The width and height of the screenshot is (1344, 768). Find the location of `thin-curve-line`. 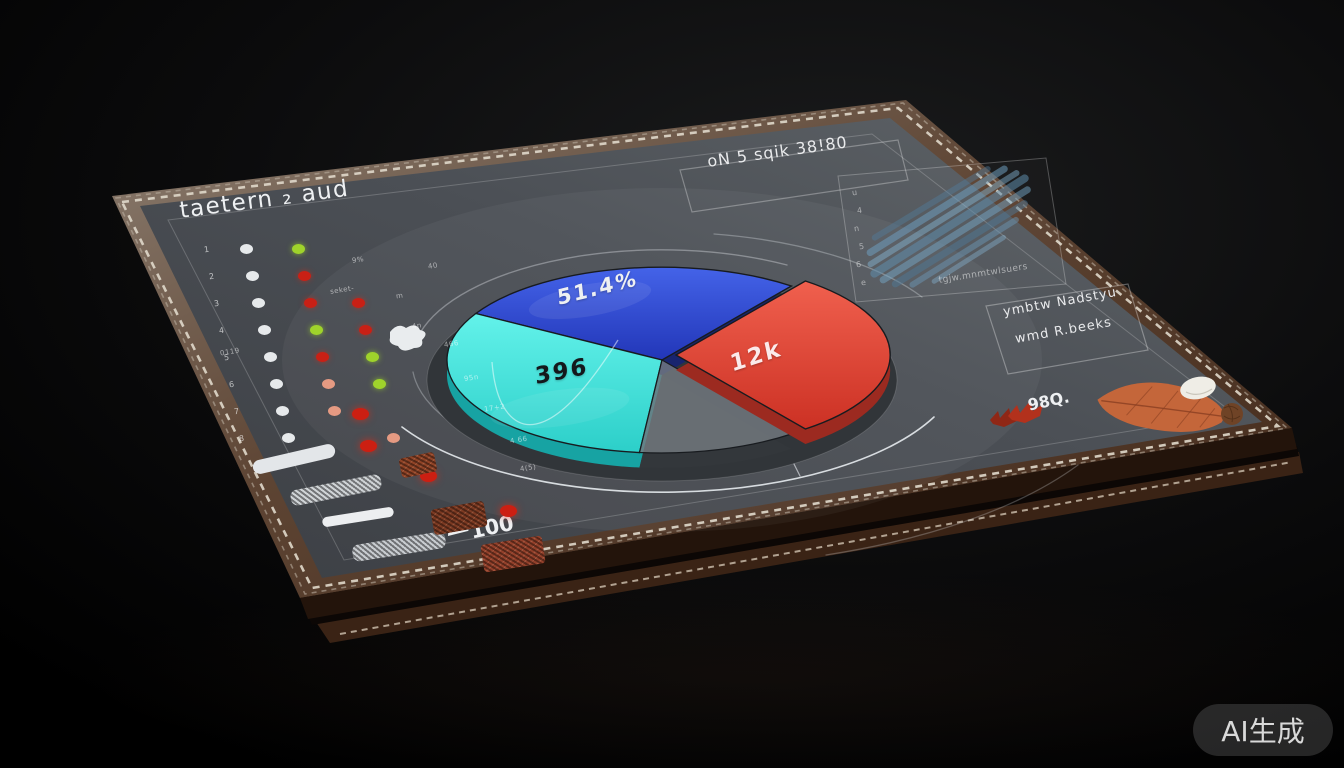

thin-curve-line is located at coordinates (555, 382).